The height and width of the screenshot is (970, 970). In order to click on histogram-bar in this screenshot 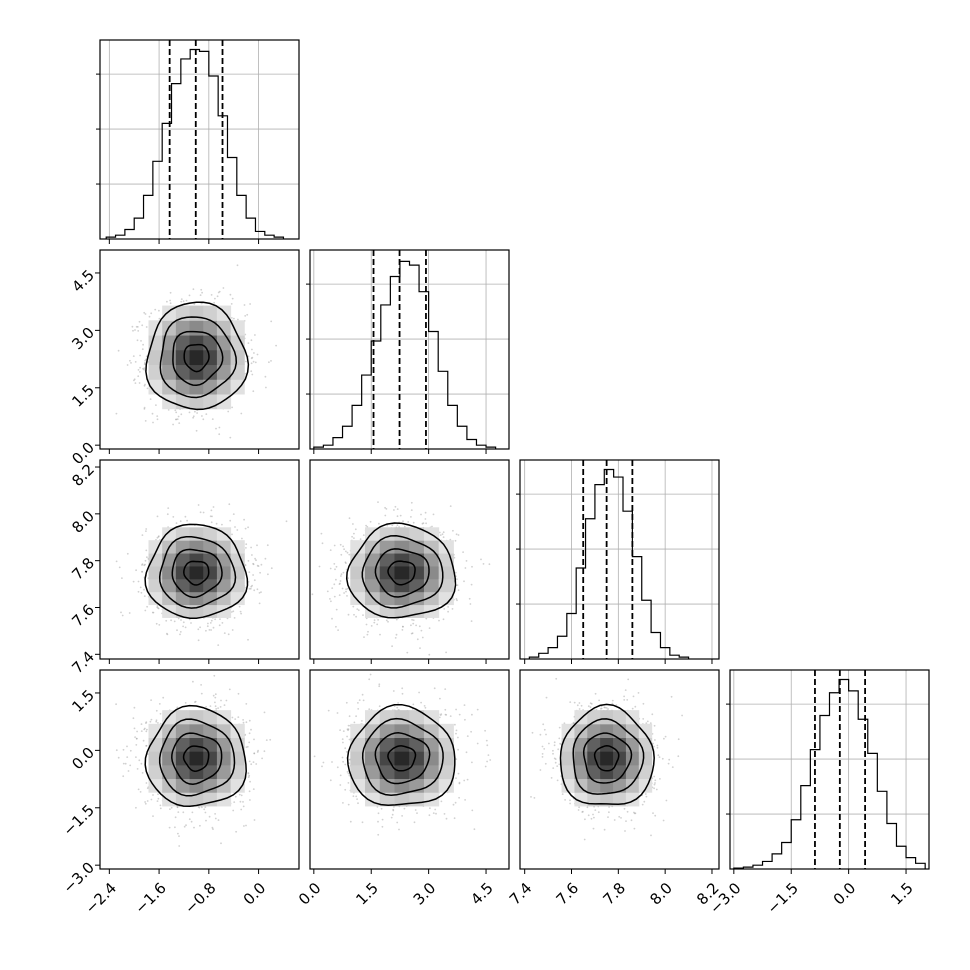, I will do `click(609, 563)`.